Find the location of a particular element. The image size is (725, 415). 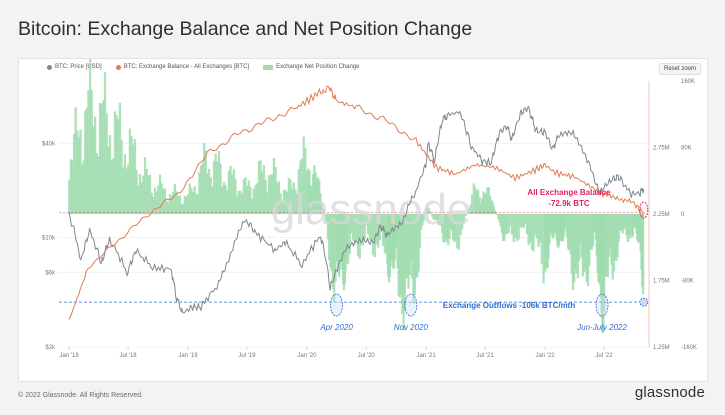

legend-item-price: BTC: Price [USD] is located at coordinates (74, 67).